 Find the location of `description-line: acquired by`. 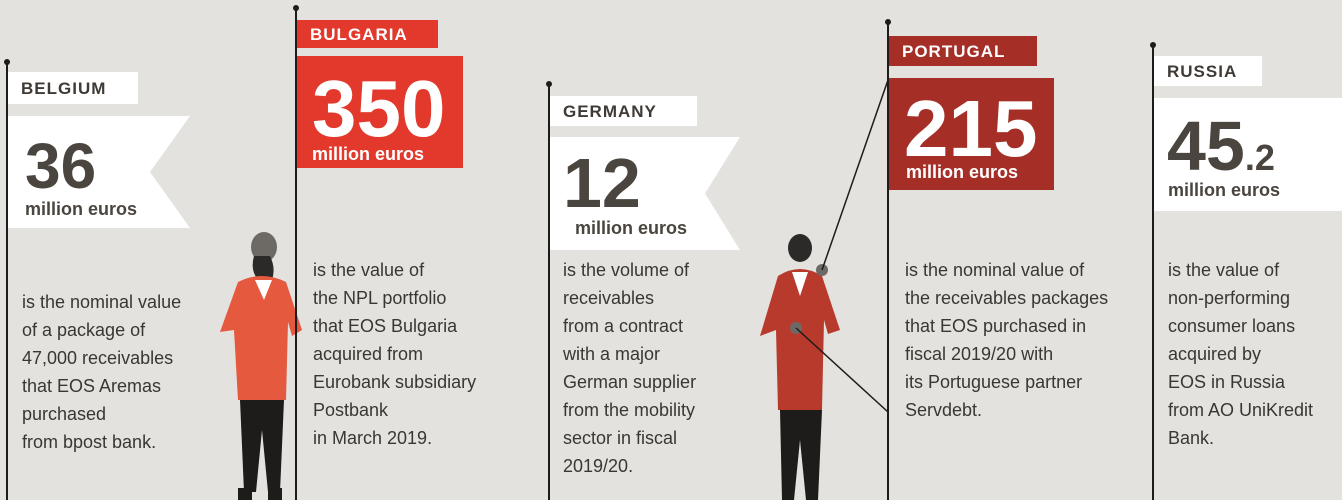

description-line: acquired by is located at coordinates (1214, 354).